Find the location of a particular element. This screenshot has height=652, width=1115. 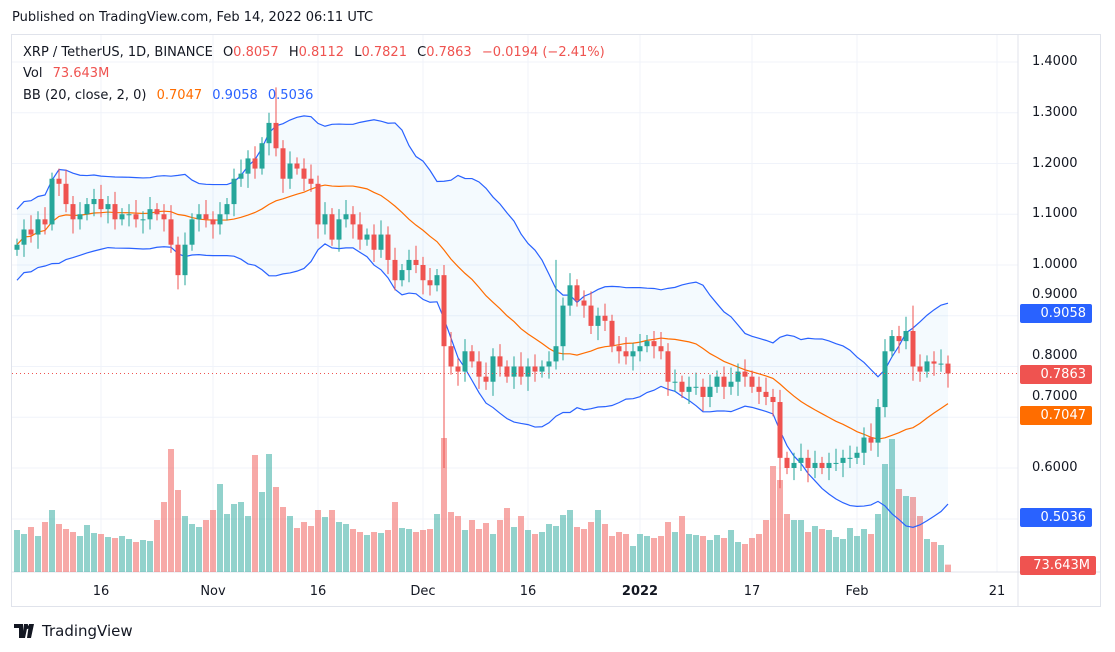

symbol-title: XRP / TetherUS, 1D, BINANCE is located at coordinates (118, 52).